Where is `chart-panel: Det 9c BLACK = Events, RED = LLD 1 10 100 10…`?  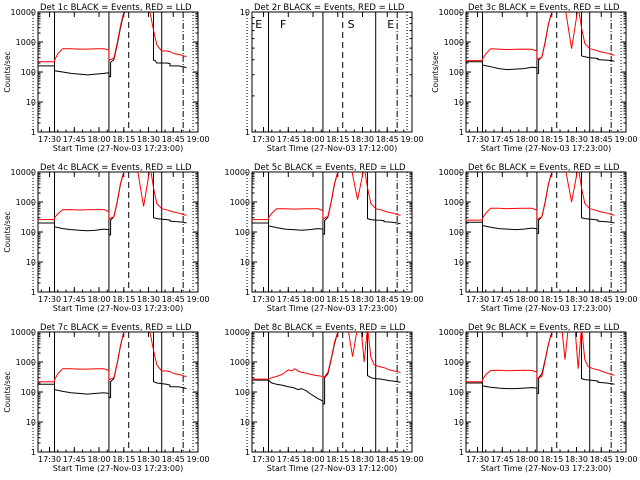
chart-panel: Det 9c BLACK = Events, RED = LLD 1 10 100 10… is located at coordinates (538, 398).